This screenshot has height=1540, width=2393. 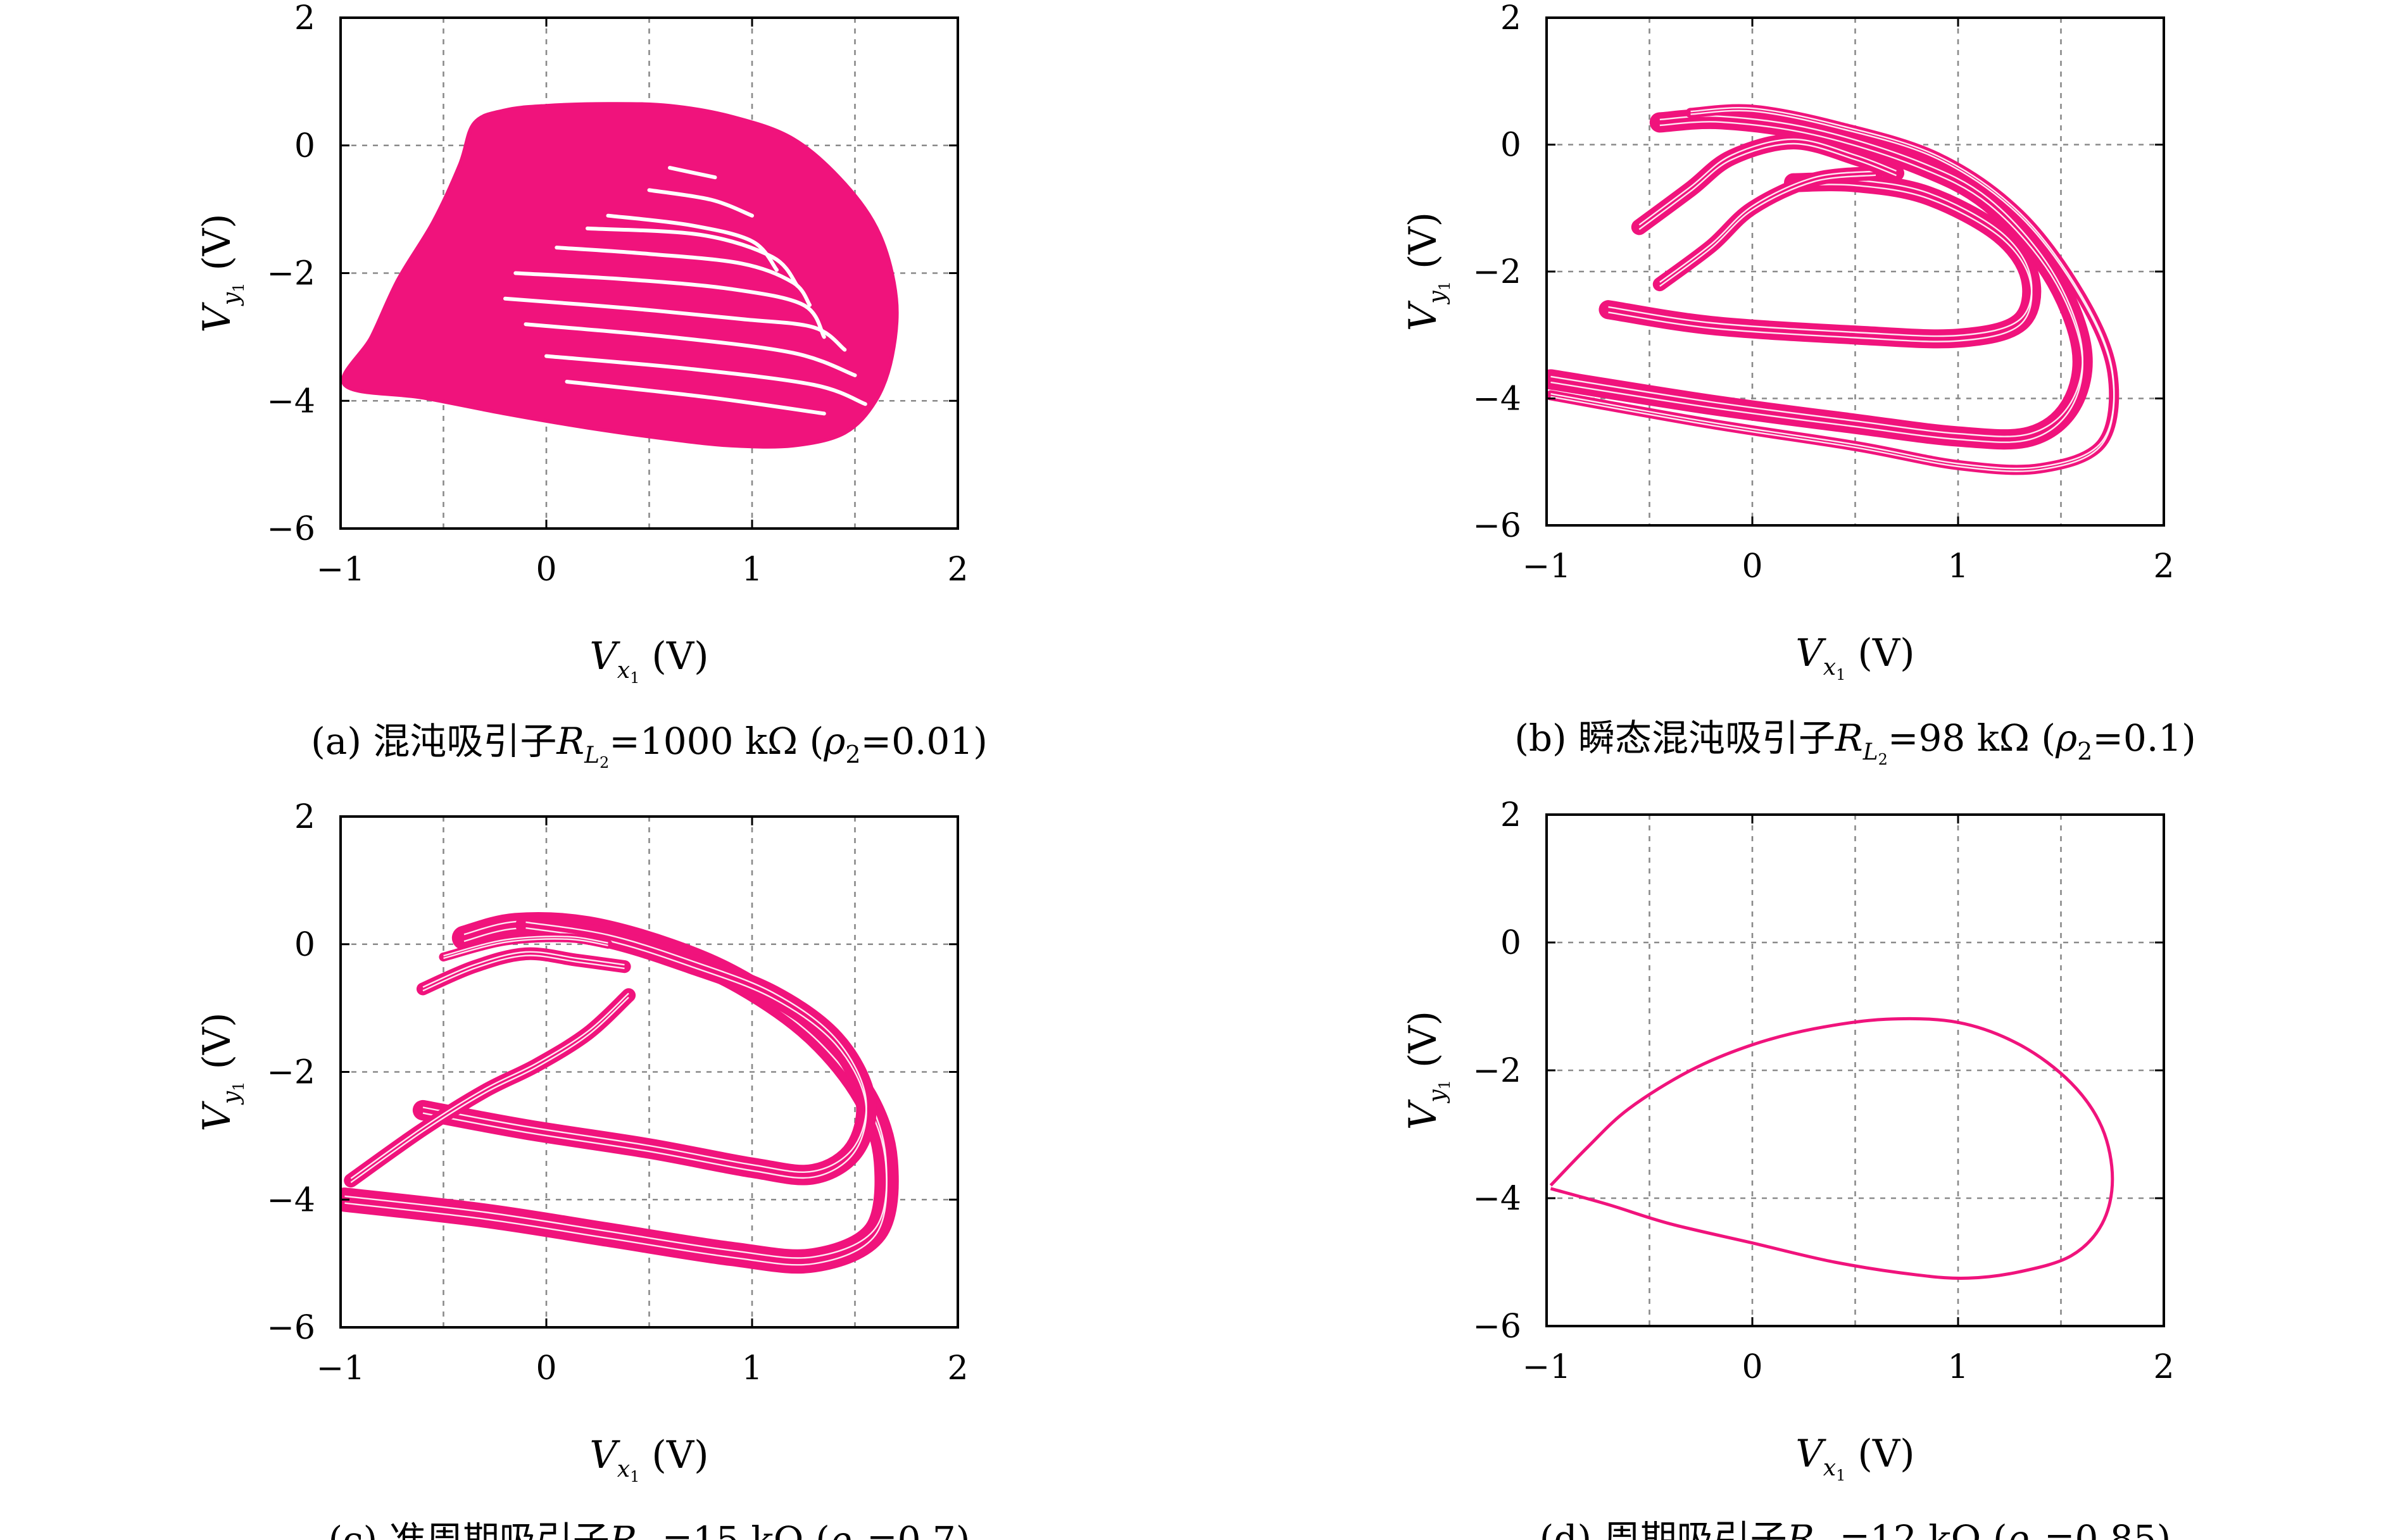 I want to click on grid-d, so click(x=1856, y=1070).